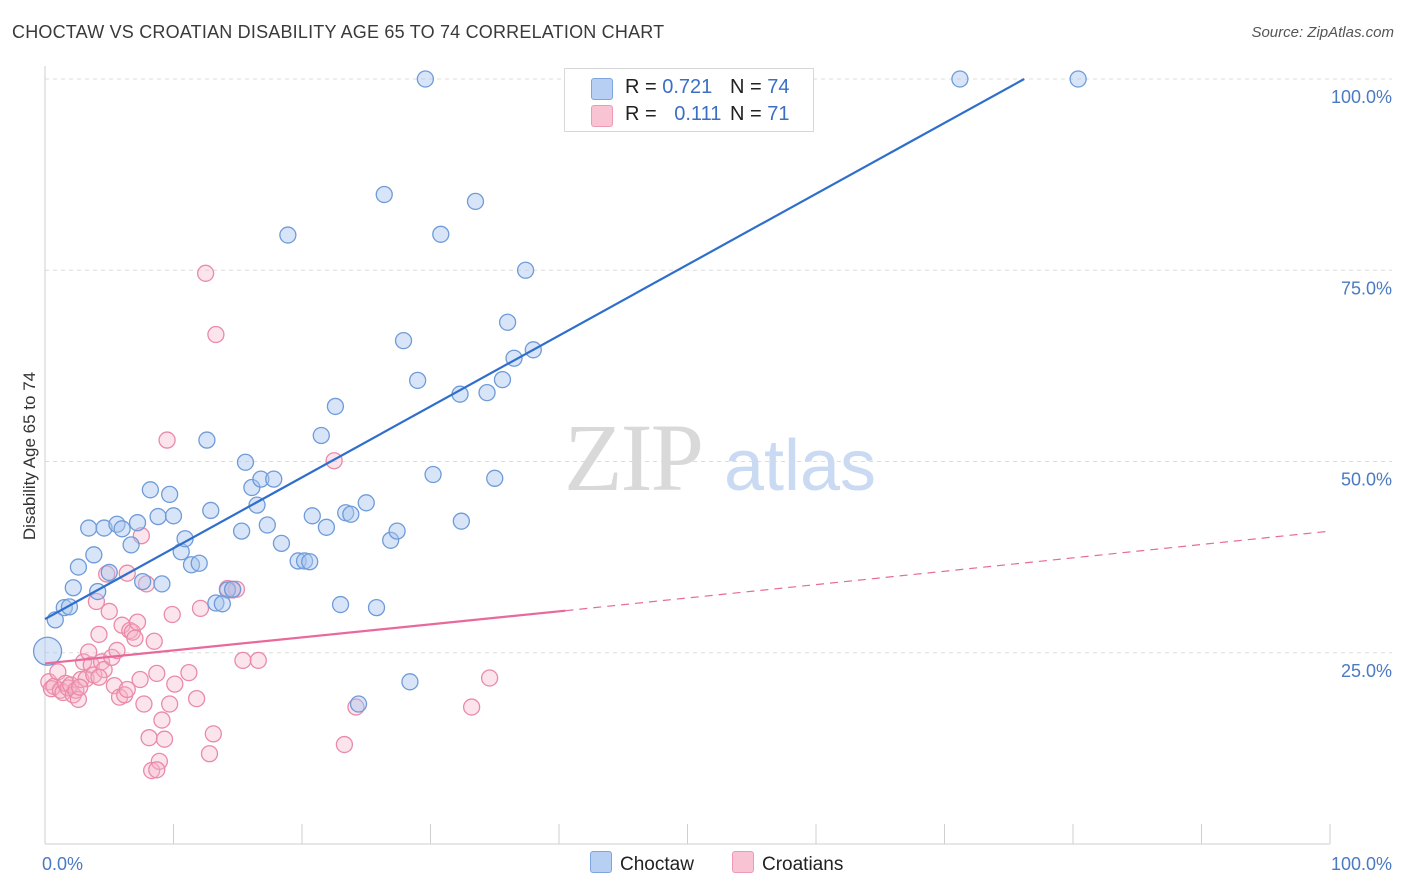  Describe the element at coordinates (305, 637) in the screenshot. I see `croatian-trendline` at that location.